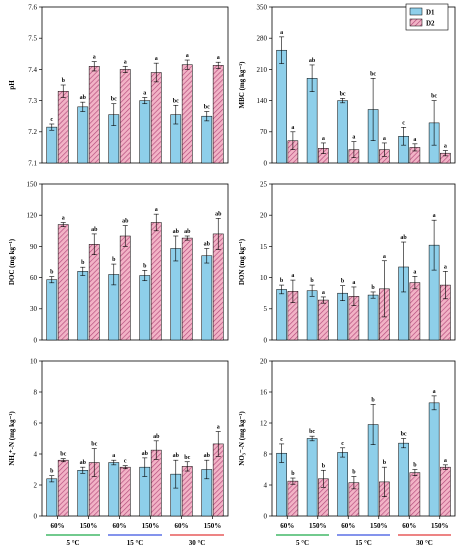 This screenshot has width=457, height=550. What do you see at coordinates (264, 247) in the screenshot?
I see `y-tick-label: 15` at bounding box center [264, 247].